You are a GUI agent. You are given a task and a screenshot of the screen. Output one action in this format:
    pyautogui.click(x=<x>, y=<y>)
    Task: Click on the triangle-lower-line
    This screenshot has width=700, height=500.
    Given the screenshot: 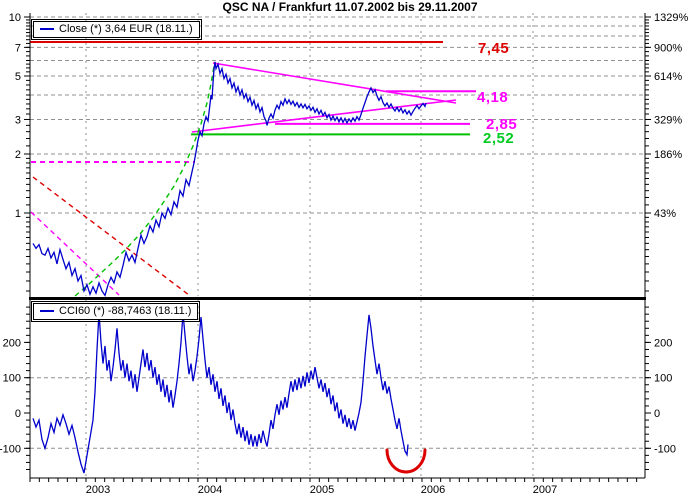 What is the action you would take?
    pyautogui.click(x=324, y=116)
    